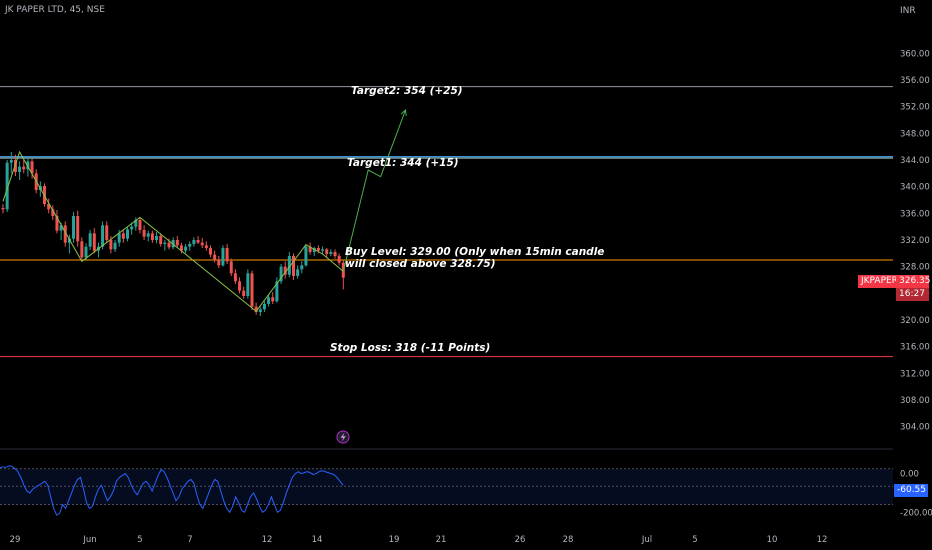  Describe the element at coordinates (913, 281) in the screenshot. I see `price-badge: 326.35` at that location.